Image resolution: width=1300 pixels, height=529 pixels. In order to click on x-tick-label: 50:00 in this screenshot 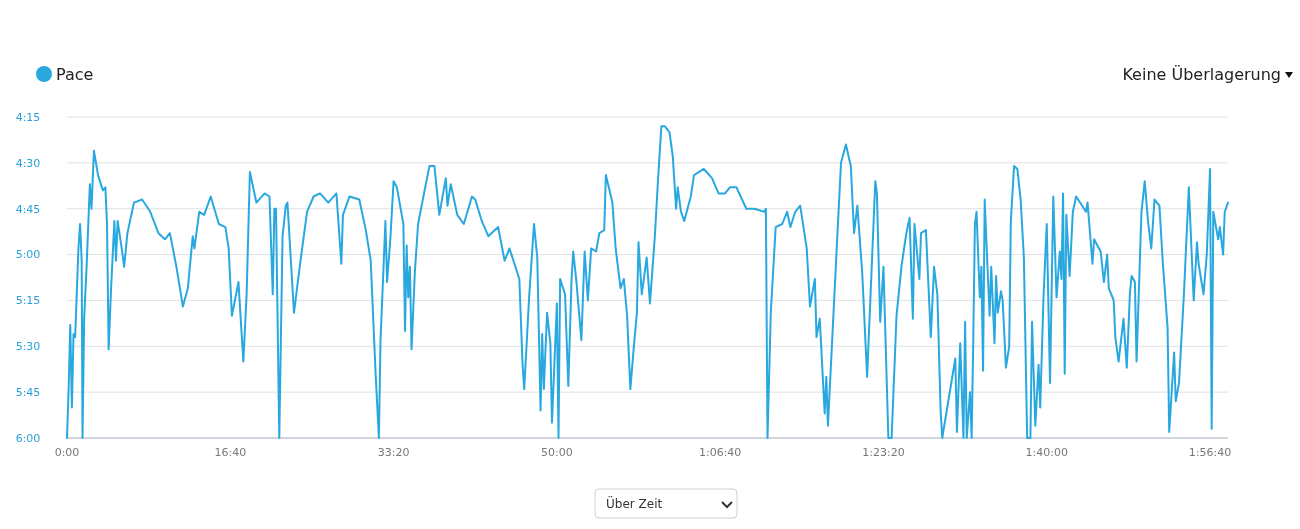, I will do `click(557, 452)`.